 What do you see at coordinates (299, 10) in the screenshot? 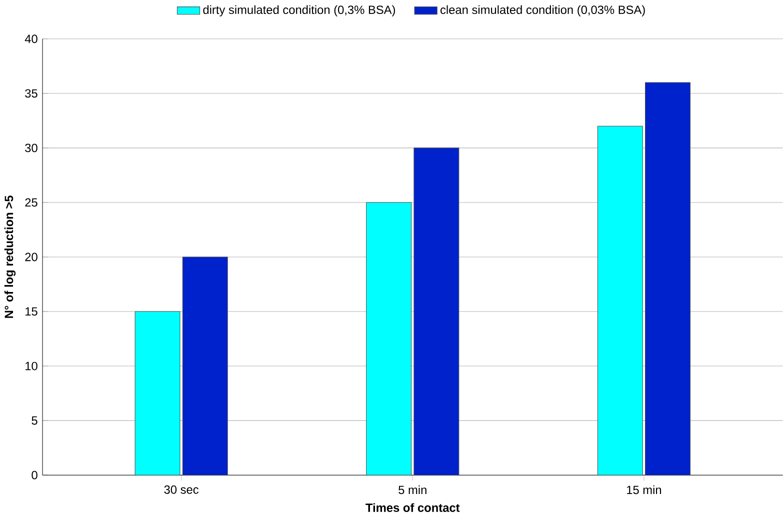
I see `legend-label: dirty simulated condition (0,3% BSA)` at bounding box center [299, 10].